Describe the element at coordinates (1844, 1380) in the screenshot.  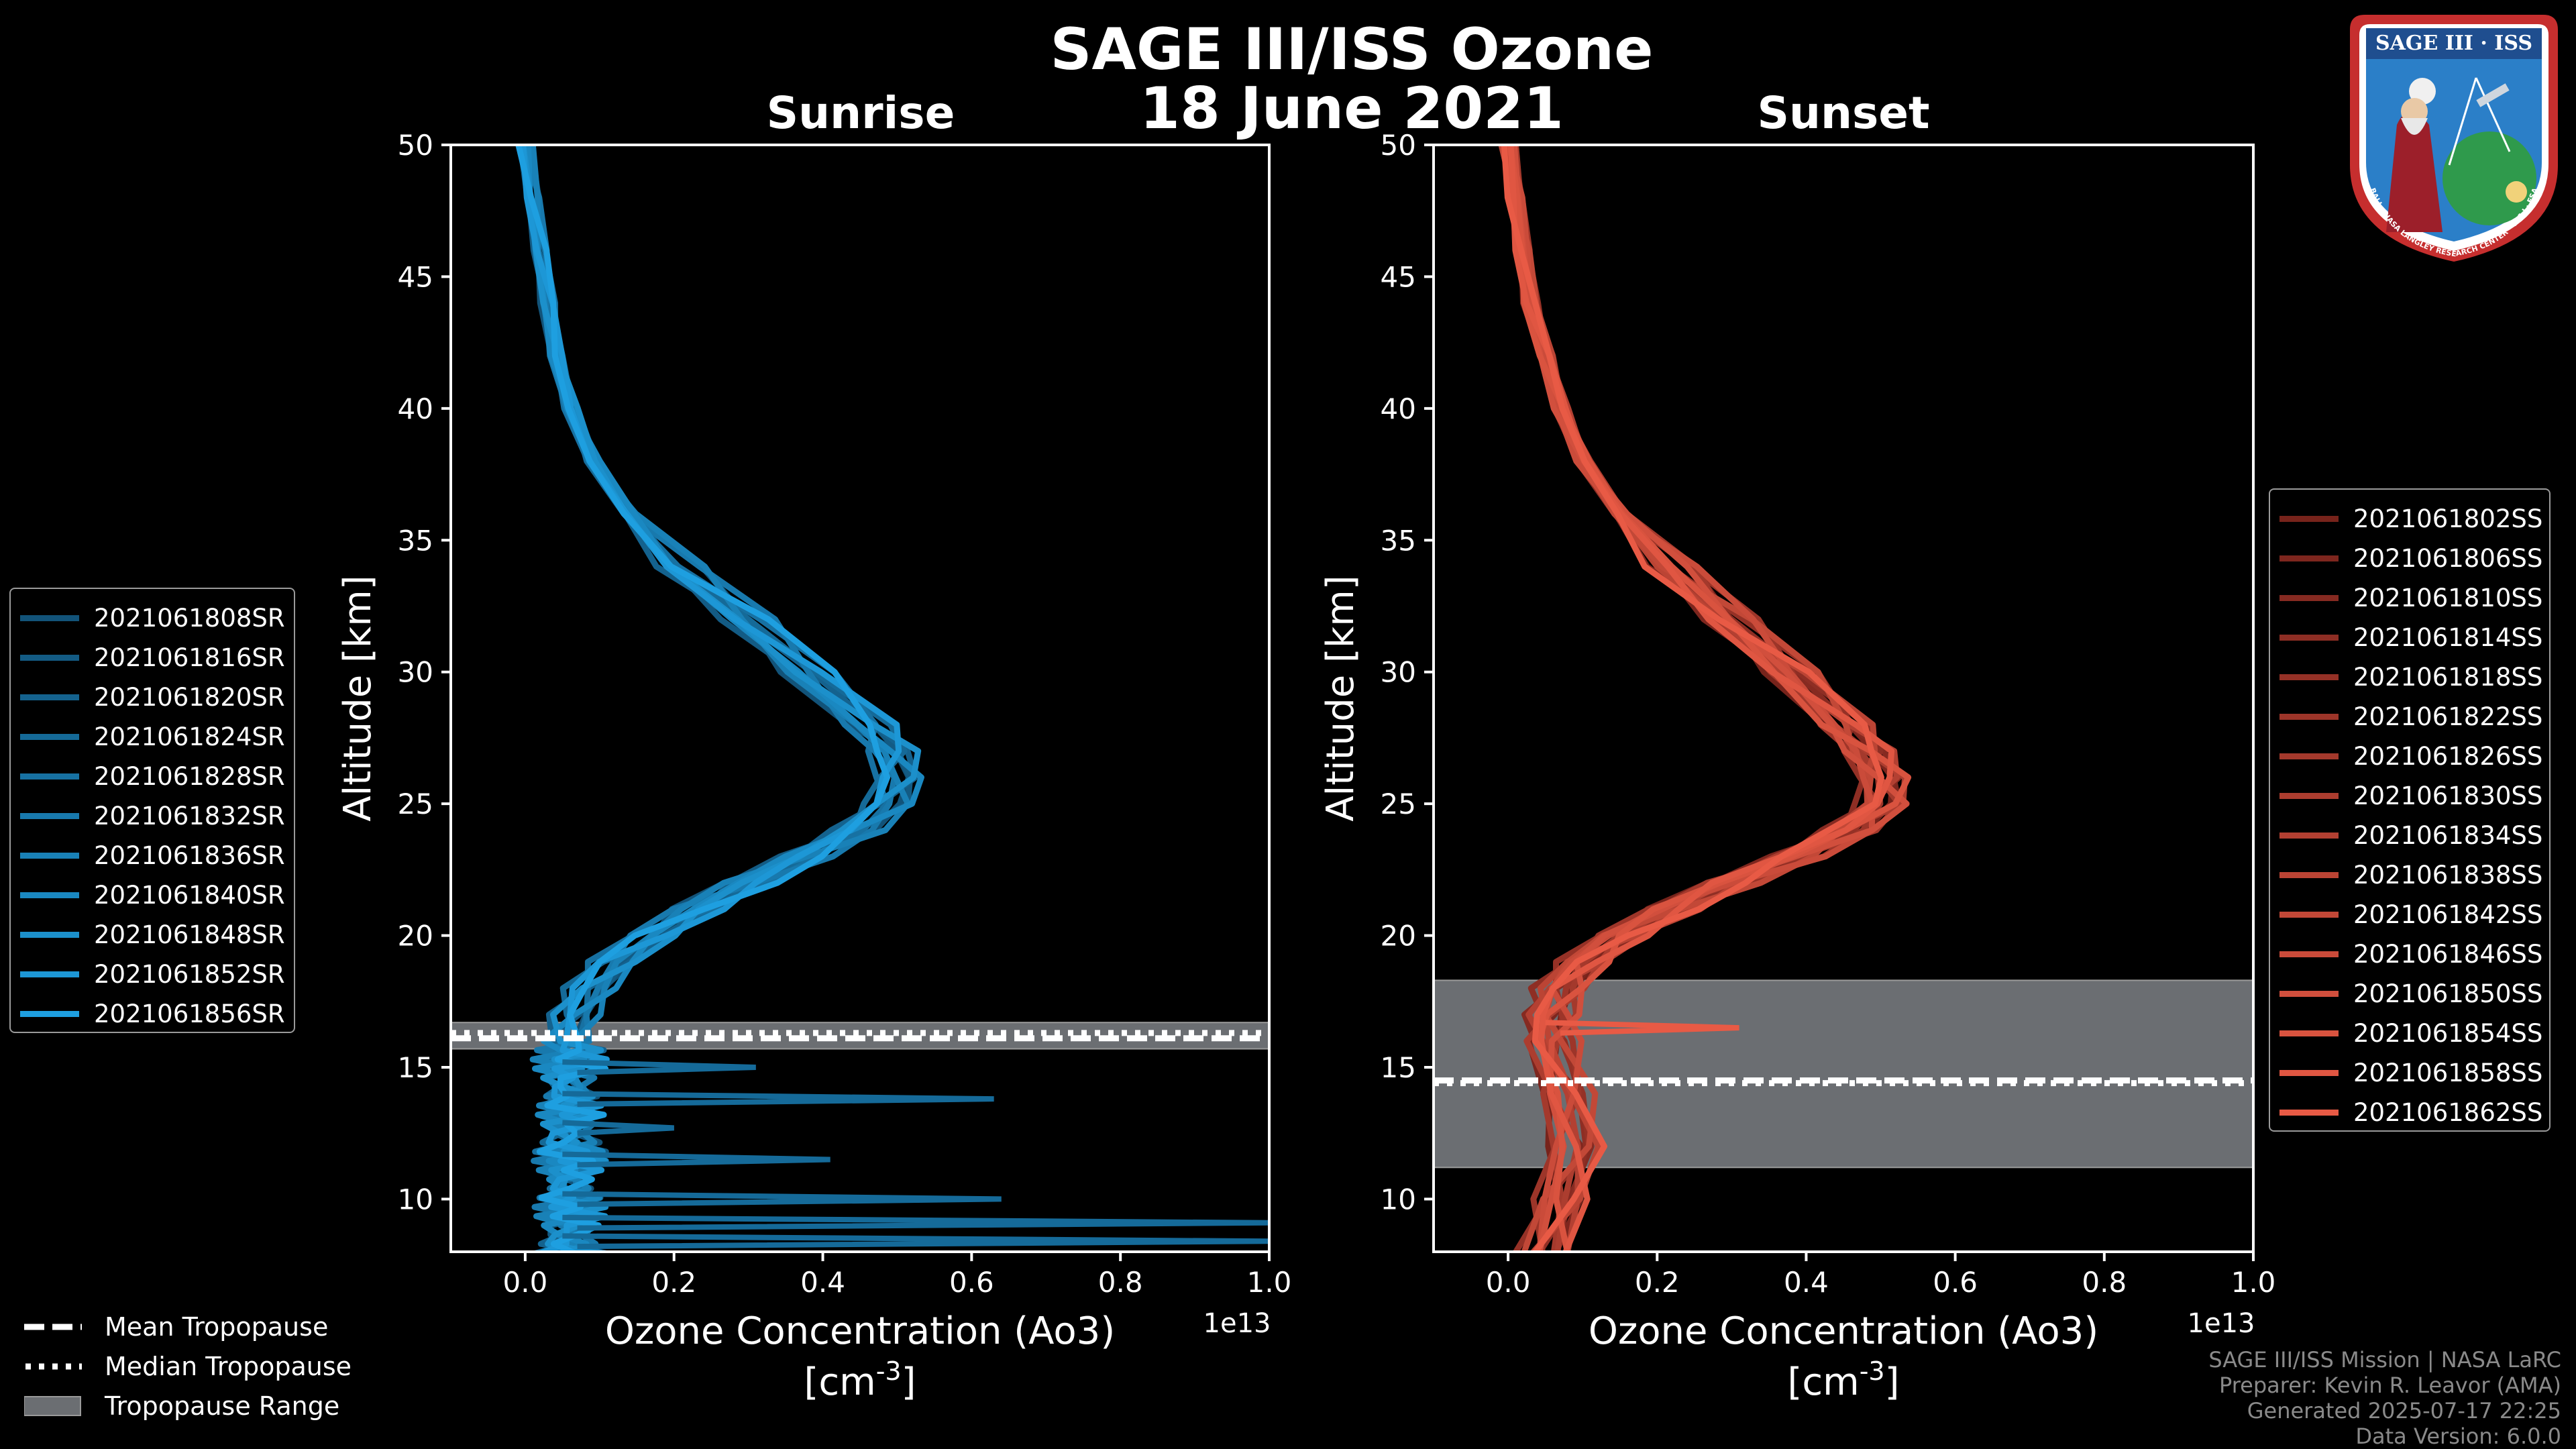
I see `sunset-x-axis-units: [cm-3]` at that location.